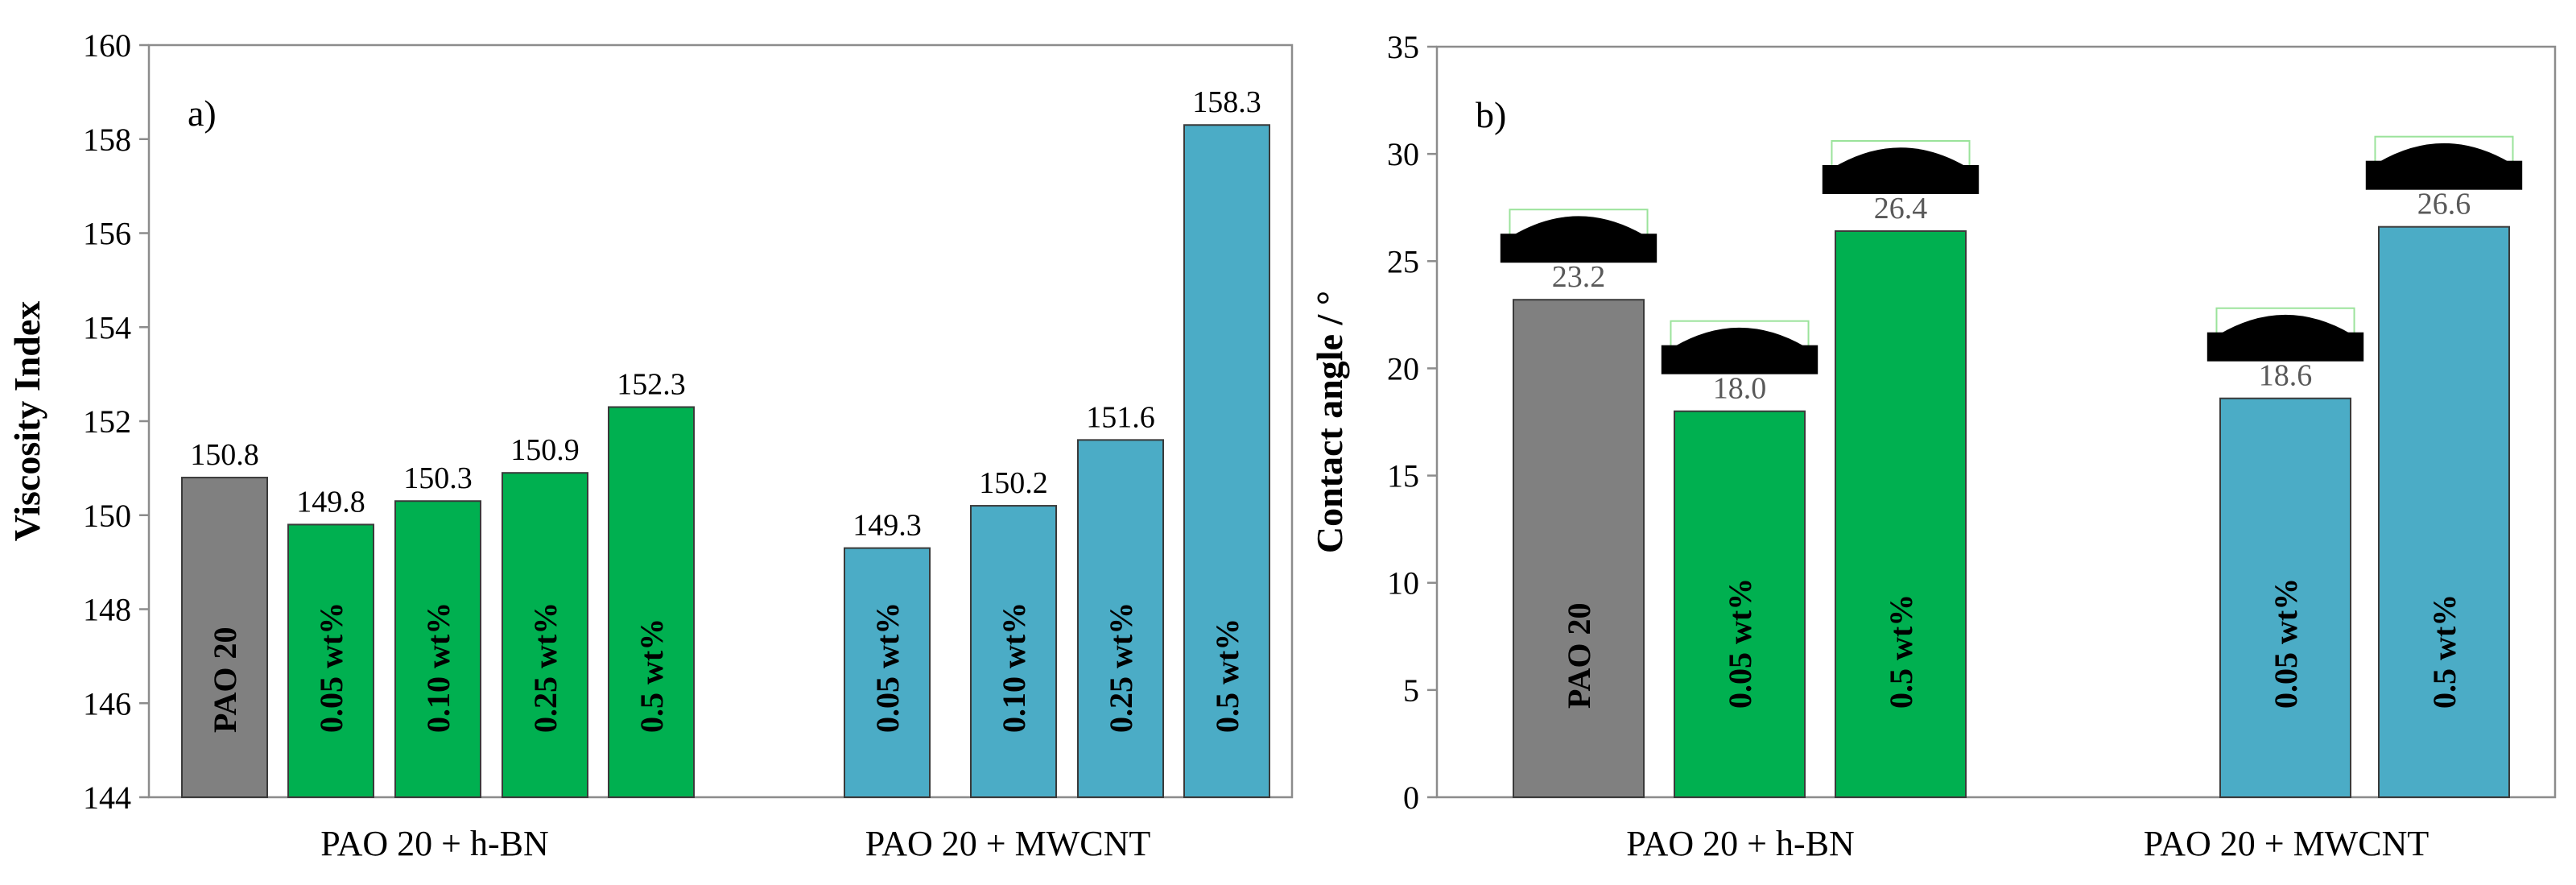  Describe the element at coordinates (107, 327) in the screenshot. I see `y-tick-label: 154` at that location.